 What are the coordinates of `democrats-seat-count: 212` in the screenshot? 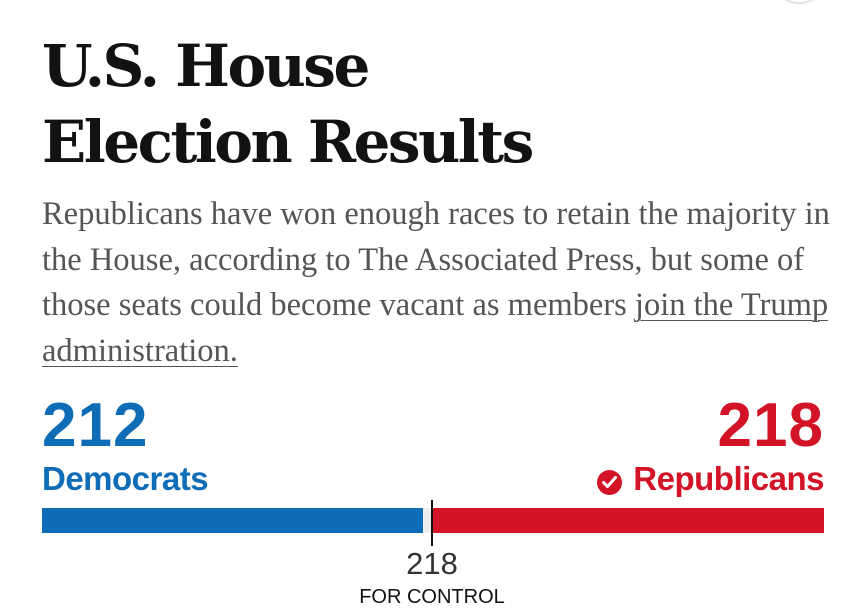 It's located at (95, 425).